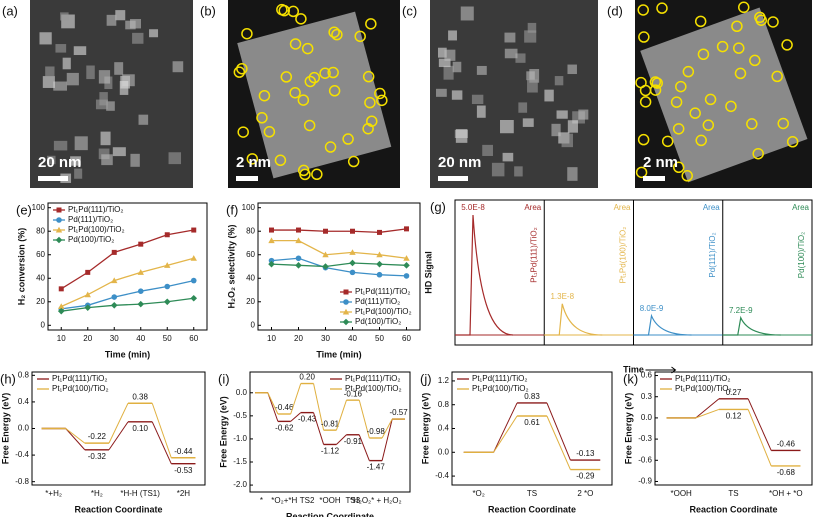 The height and width of the screenshot is (517, 817). I want to click on x-tick-label: 40, so click(352, 338).